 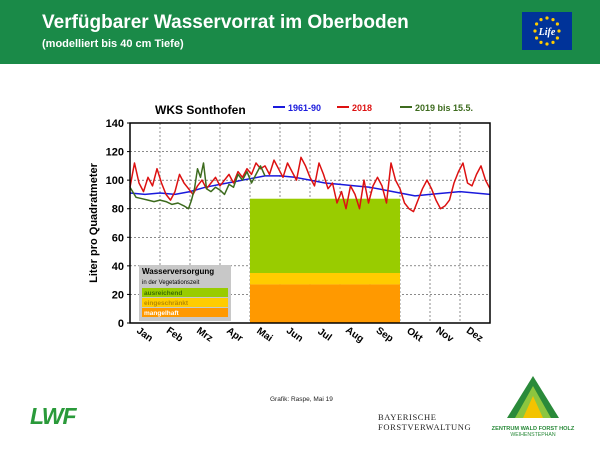 What do you see at coordinates (113, 44) in the screenshot?
I see `page-subtitle: (modelliert bis 40 cm Tiefe)` at bounding box center [113, 44].